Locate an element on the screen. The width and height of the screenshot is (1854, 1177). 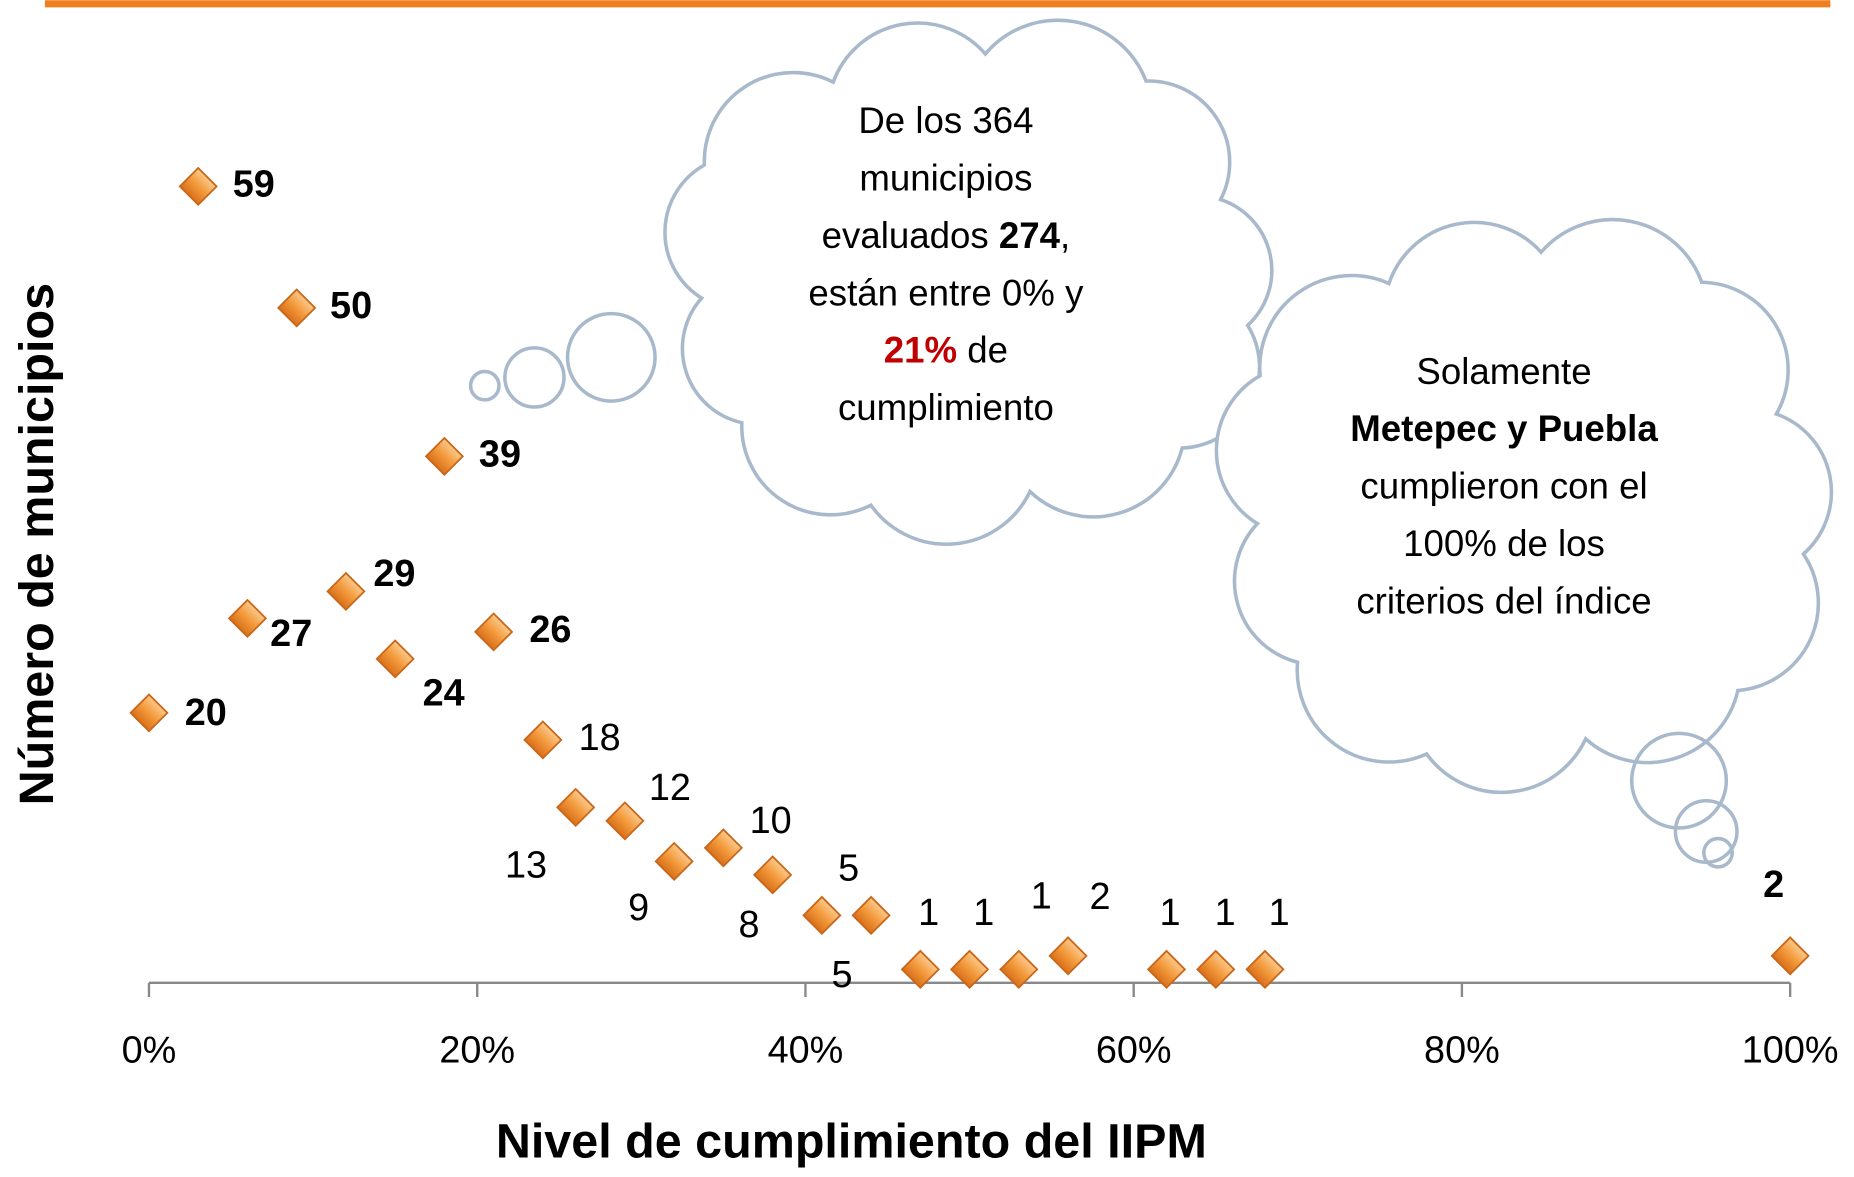
callout-text: 100% de los is located at coordinates (1504, 543).